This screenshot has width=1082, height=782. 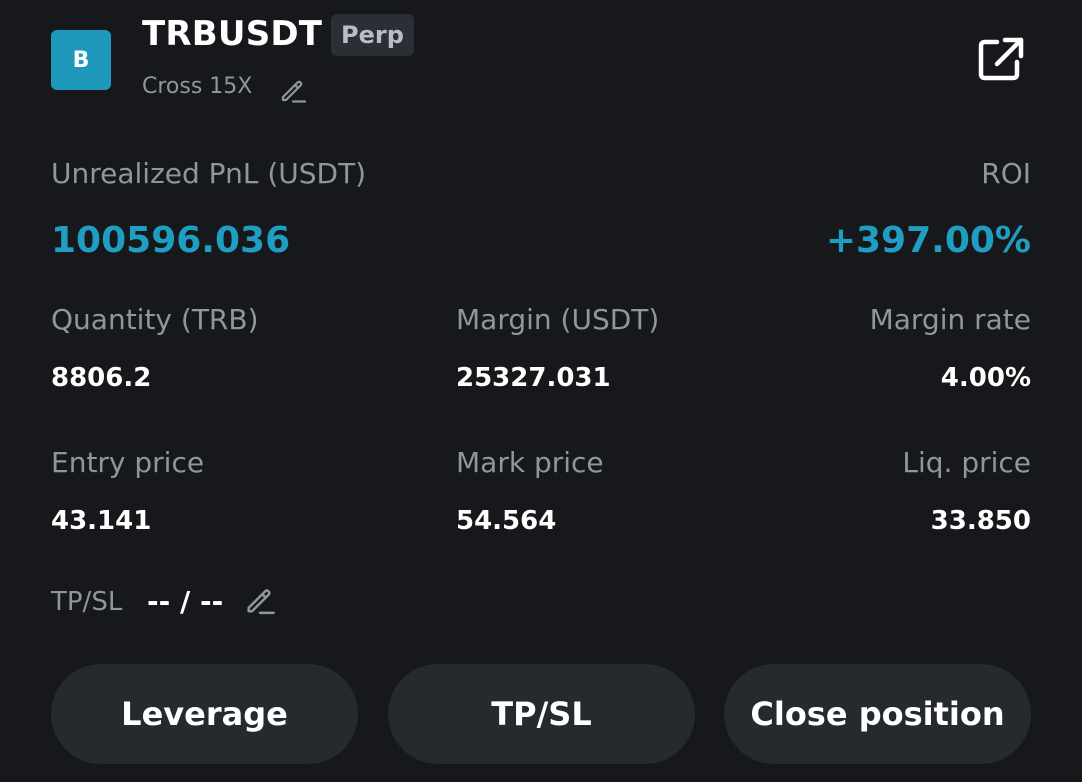 What do you see at coordinates (232, 34) in the screenshot?
I see `symbol-title: TRBUSDT` at bounding box center [232, 34].